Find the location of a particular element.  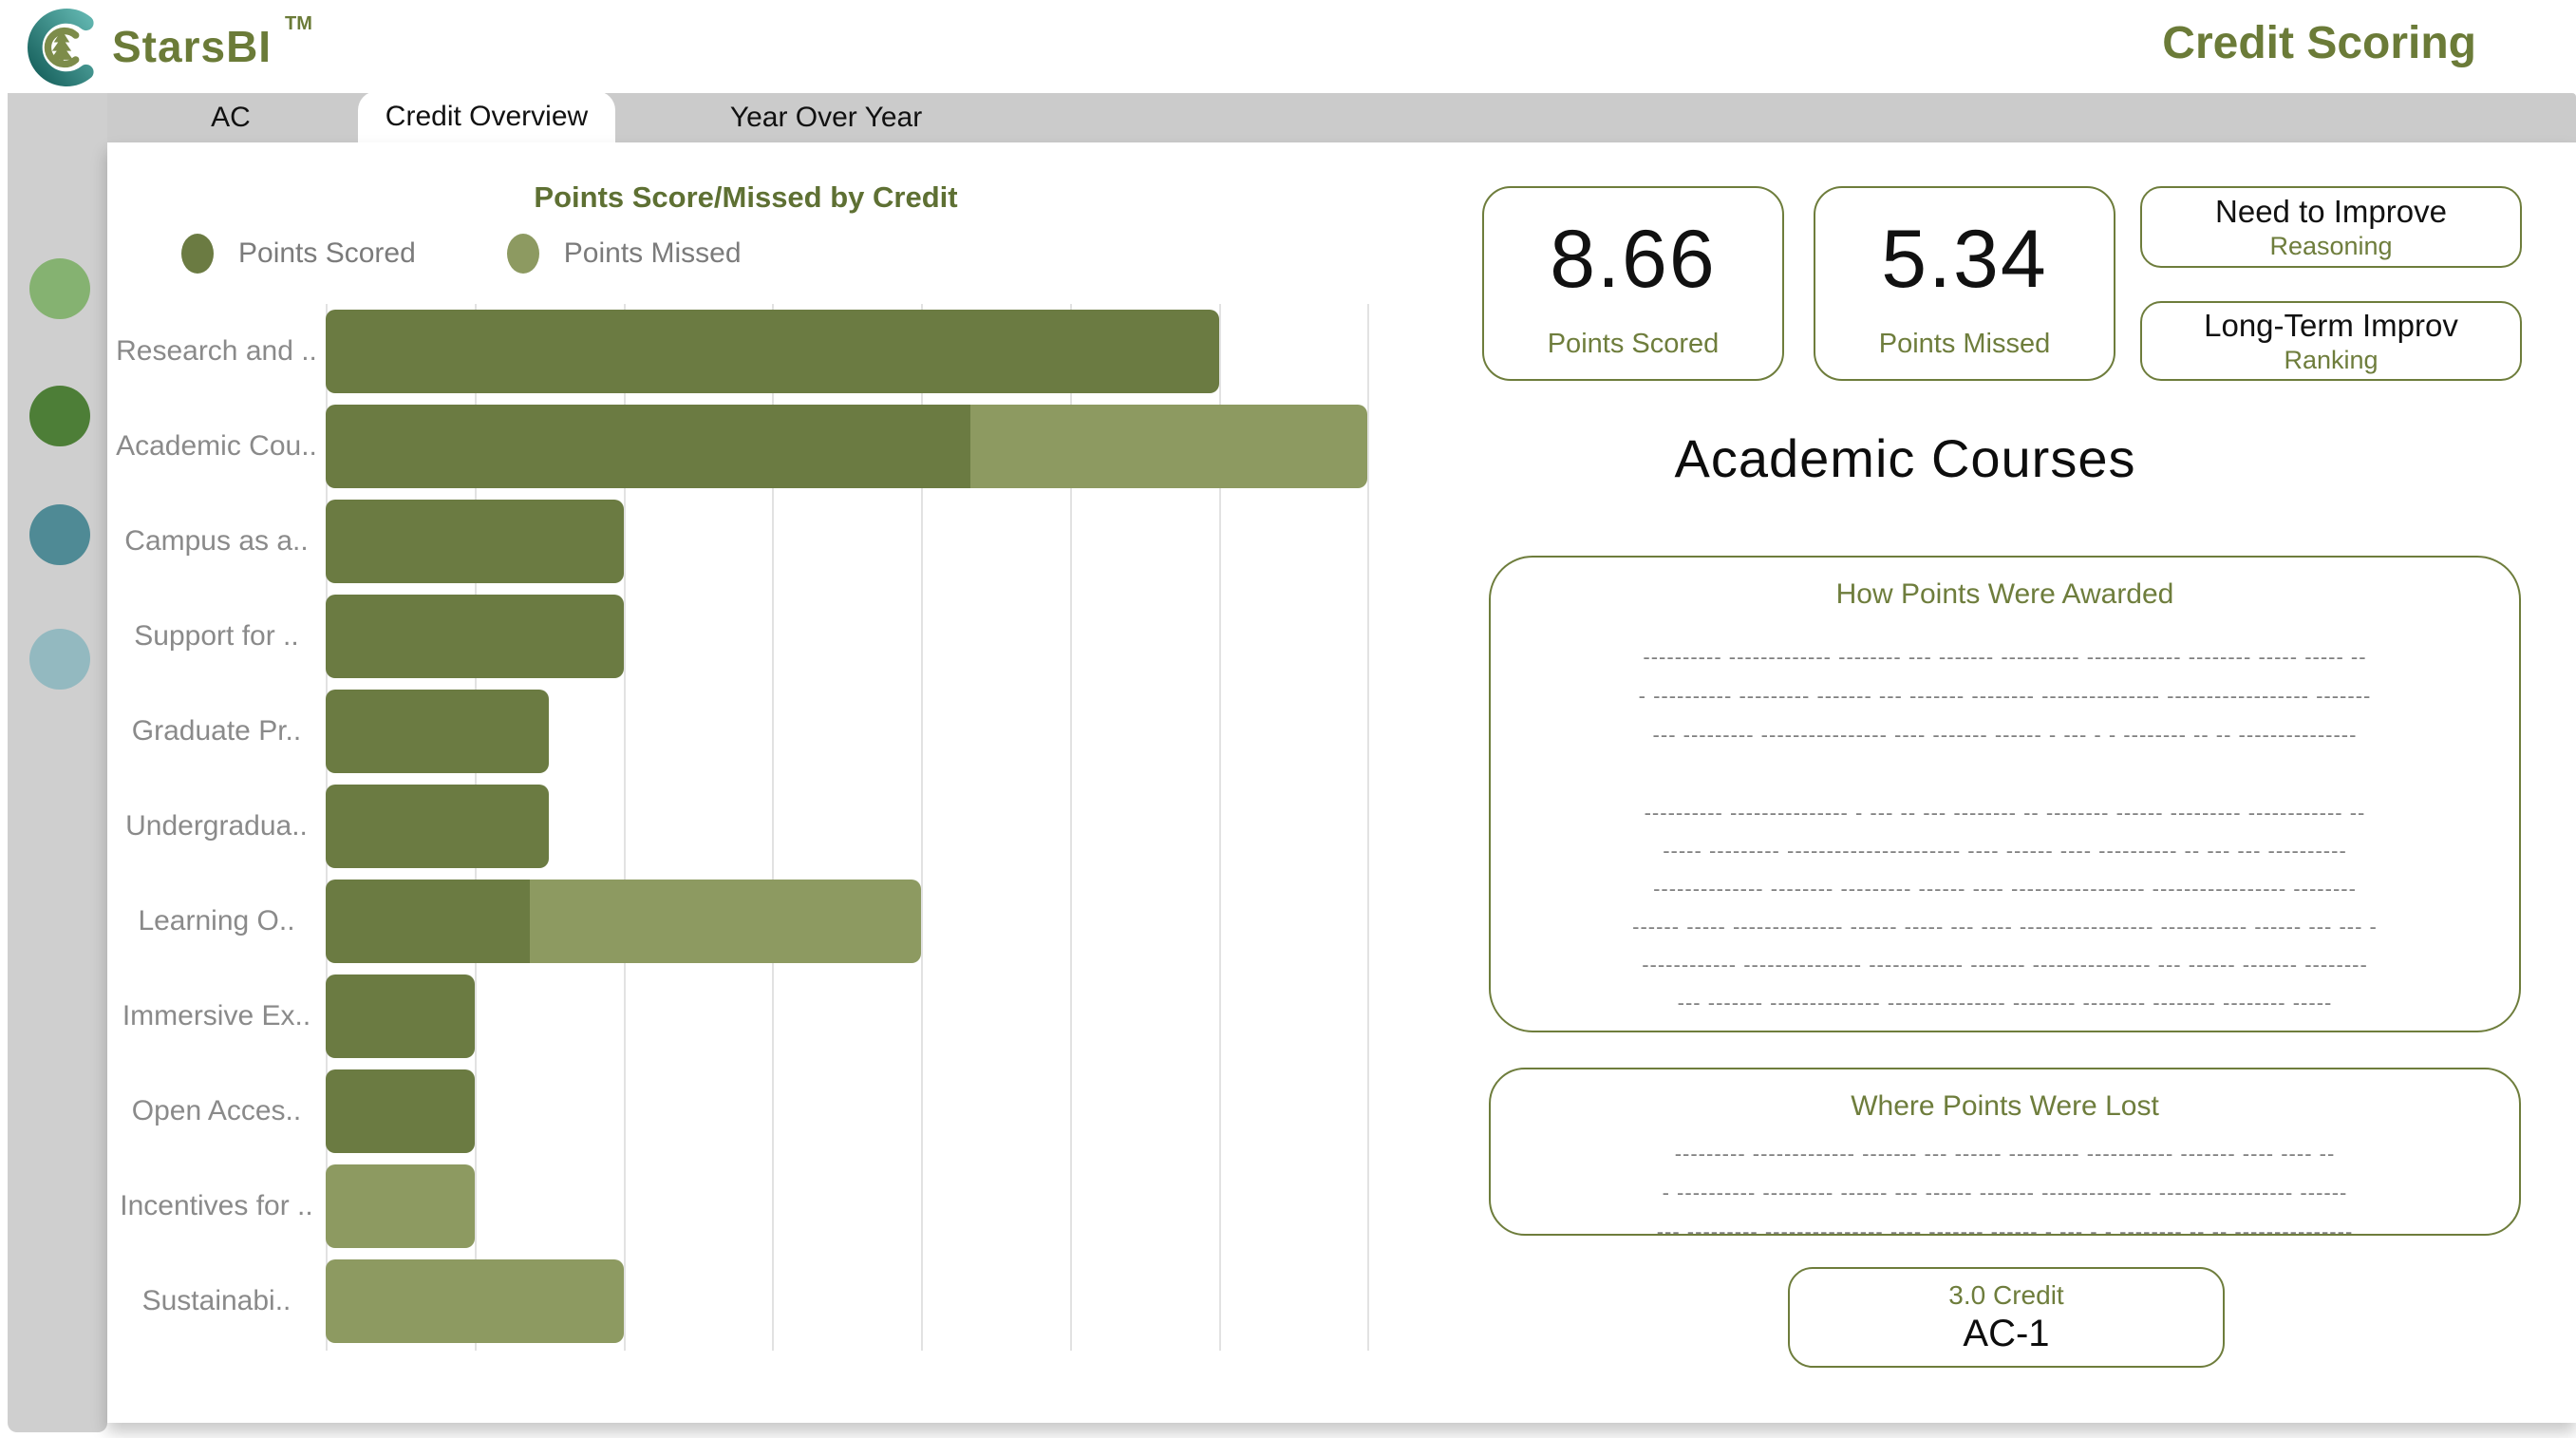

kpi-card-points-scored: 8.66 Points Scored is located at coordinates (1633, 283).